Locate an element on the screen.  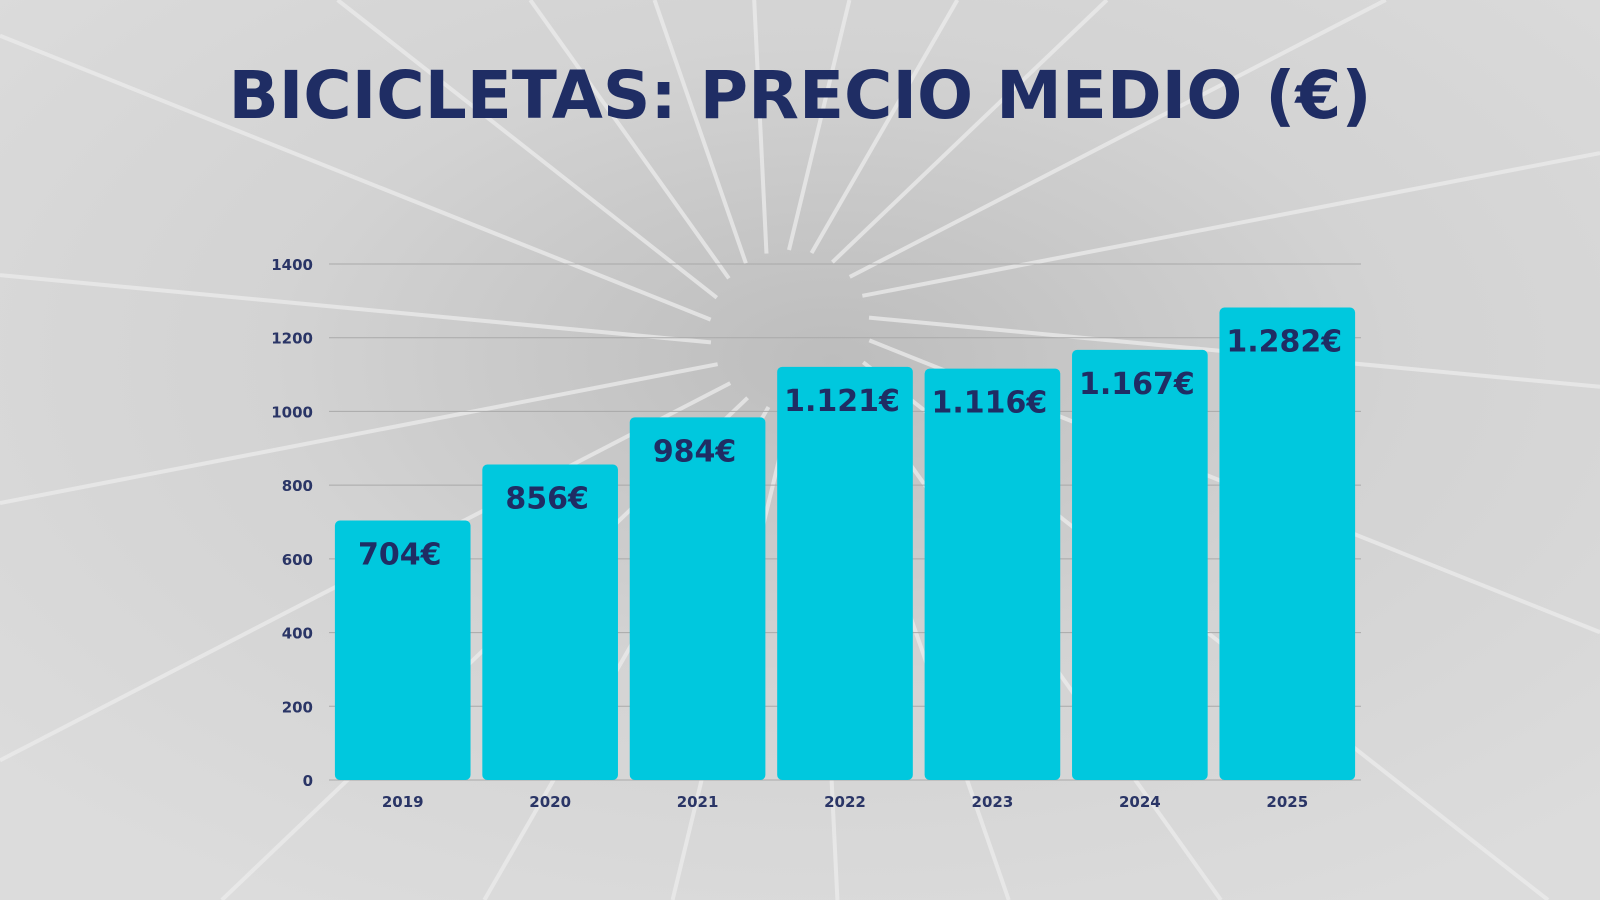
data-label: 856€ is located at coordinates (547, 499).